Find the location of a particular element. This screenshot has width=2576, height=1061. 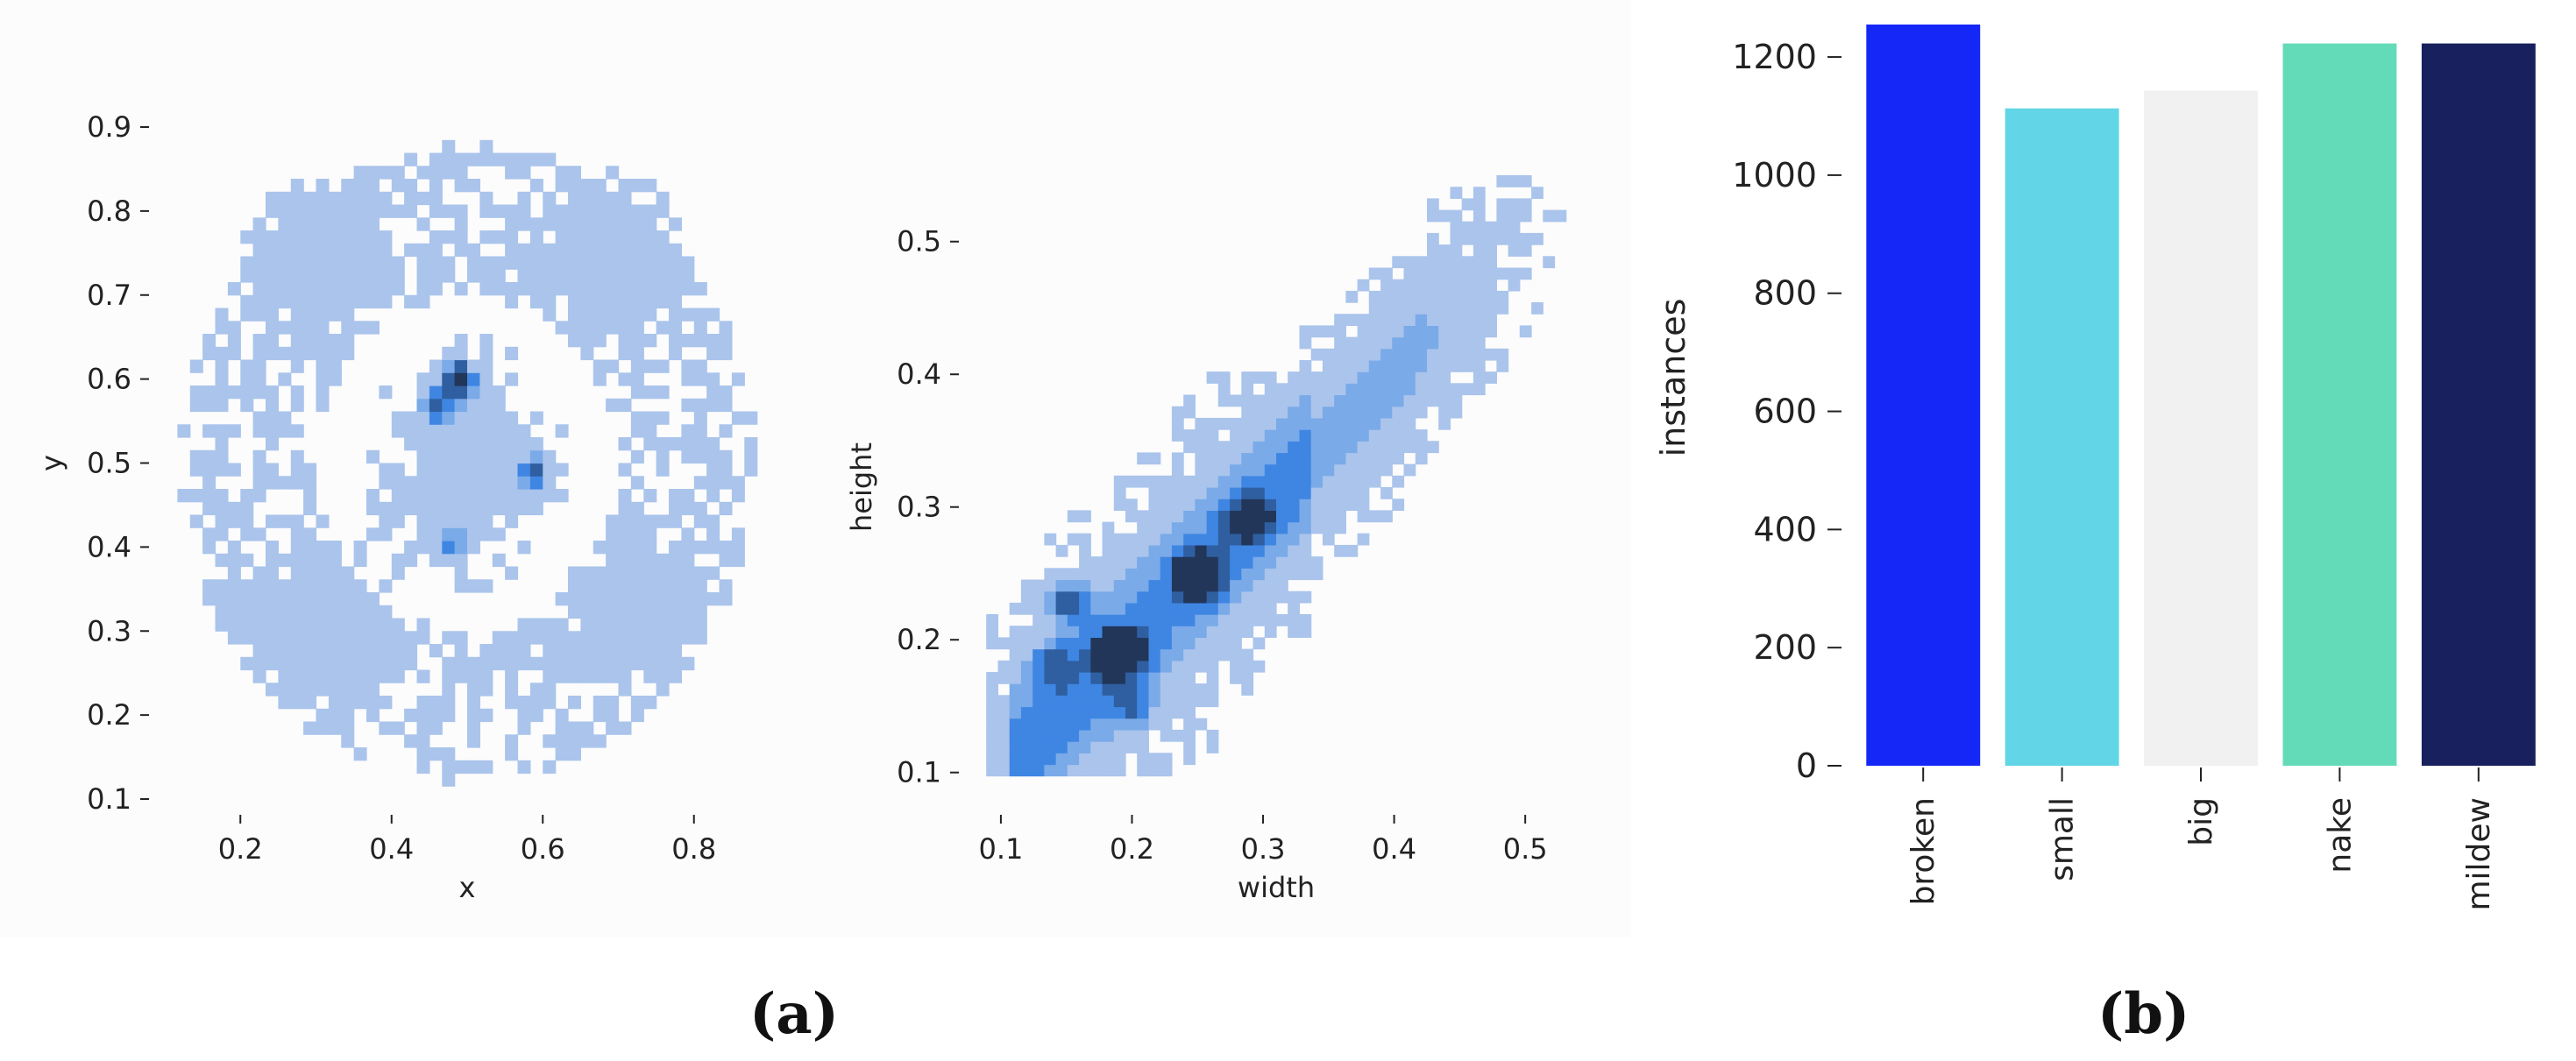

x-axis-label: width is located at coordinates (1276, 887).